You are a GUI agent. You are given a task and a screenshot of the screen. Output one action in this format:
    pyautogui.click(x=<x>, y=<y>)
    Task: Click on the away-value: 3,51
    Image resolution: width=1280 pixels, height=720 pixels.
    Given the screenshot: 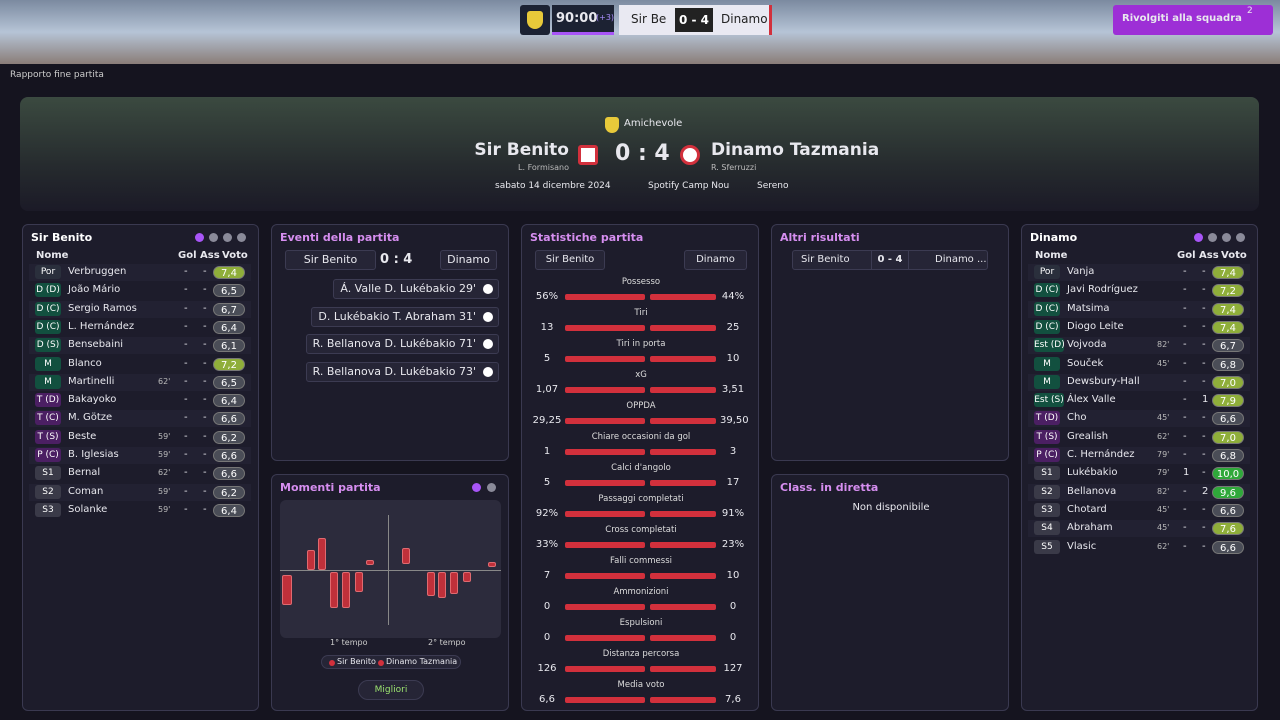 What is the action you would take?
    pyautogui.click(x=733, y=389)
    